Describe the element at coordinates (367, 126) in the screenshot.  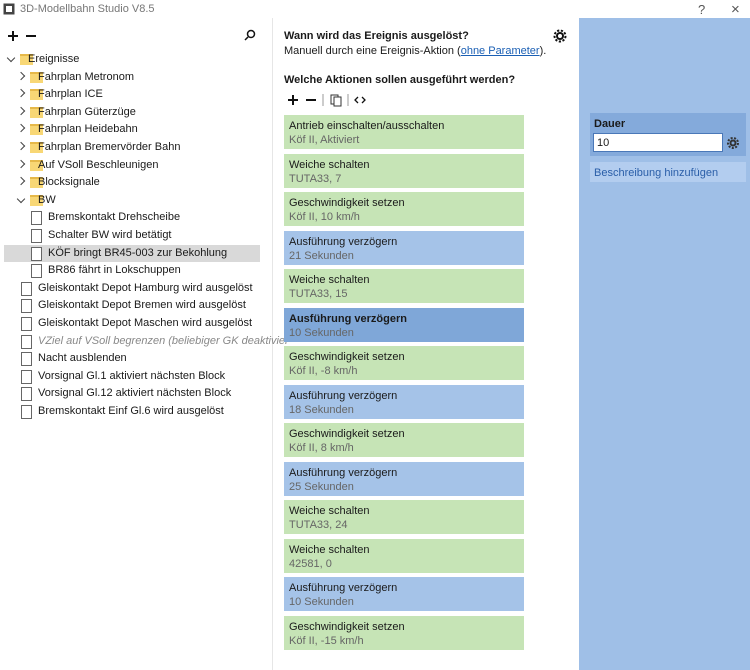
I see `action-title: Antrieb einschalten/ausschalten` at that location.